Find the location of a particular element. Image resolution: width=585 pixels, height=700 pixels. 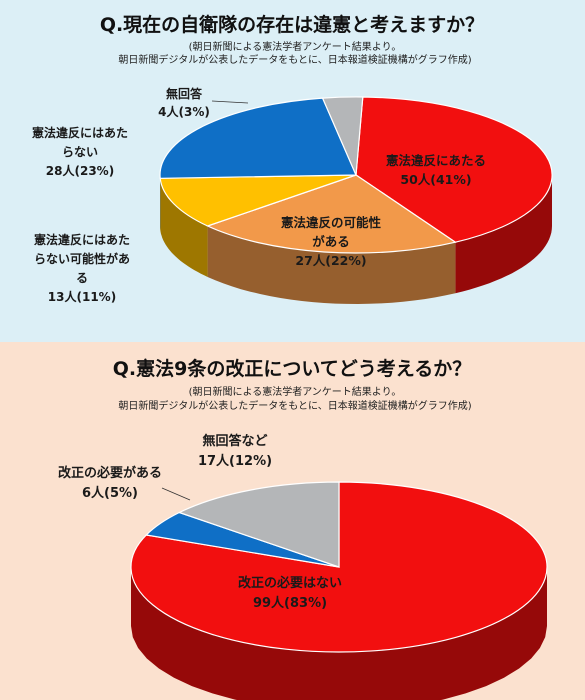

pie-label-2-line-0: 無回答など is located at coordinates (234, 441).